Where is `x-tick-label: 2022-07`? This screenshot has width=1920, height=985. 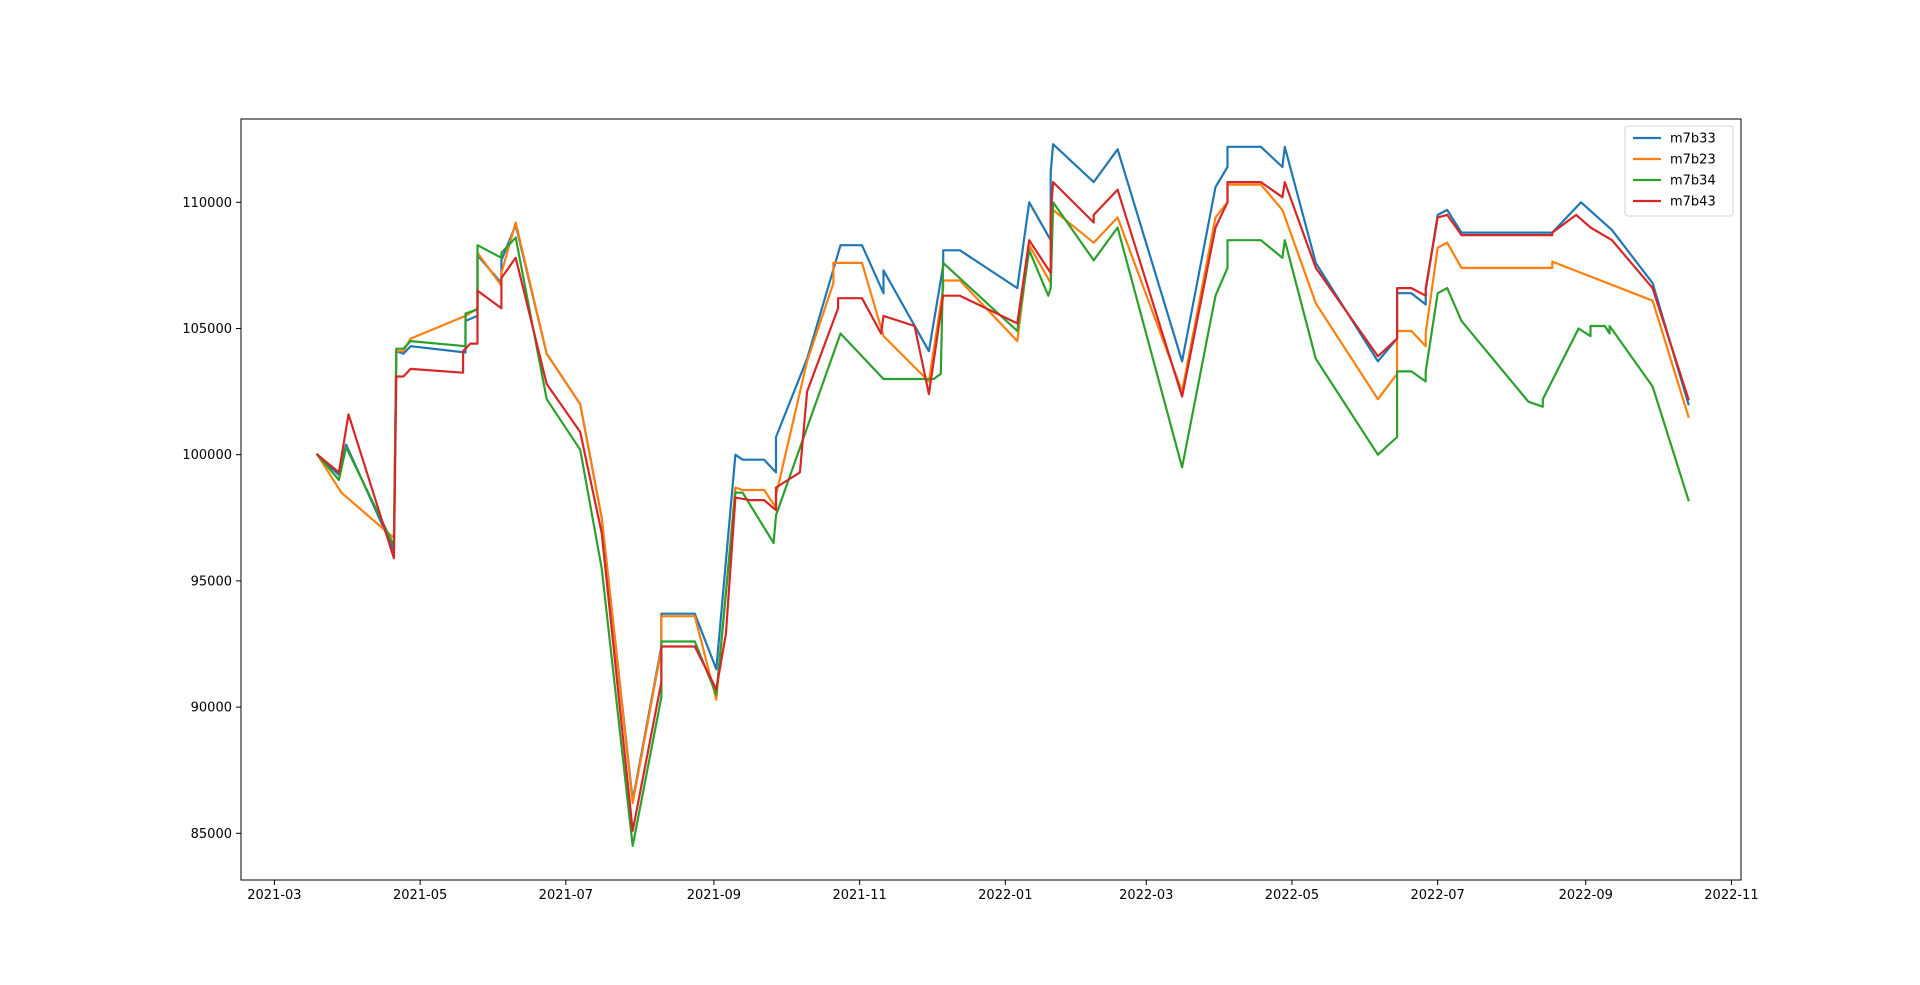 x-tick-label: 2022-07 is located at coordinates (1437, 895).